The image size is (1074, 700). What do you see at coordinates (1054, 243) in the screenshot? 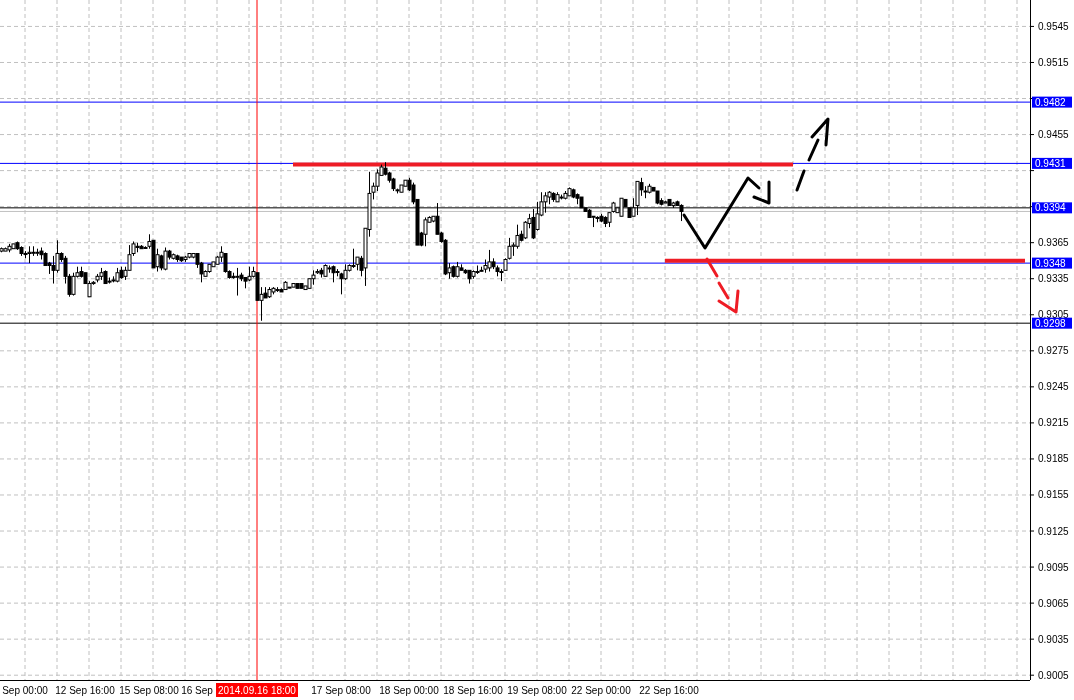
I see `y-tick-label: 0.9365` at bounding box center [1054, 243].